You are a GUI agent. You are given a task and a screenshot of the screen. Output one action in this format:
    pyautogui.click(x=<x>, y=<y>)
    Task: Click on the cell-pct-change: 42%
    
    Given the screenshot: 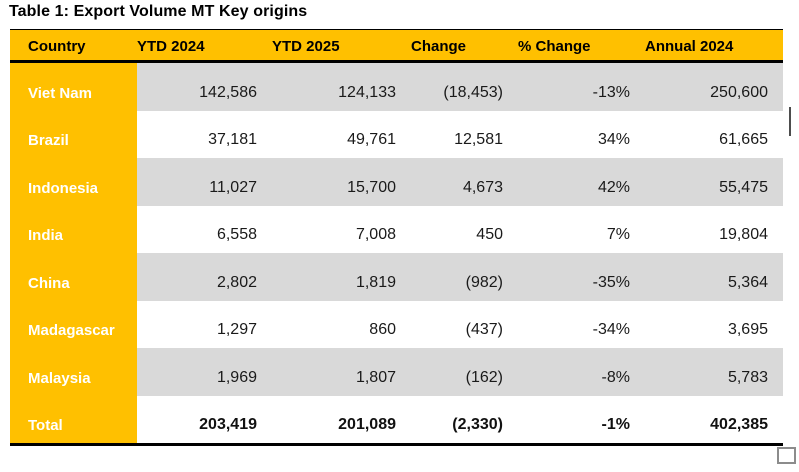 What is the action you would take?
    pyautogui.click(x=581, y=182)
    